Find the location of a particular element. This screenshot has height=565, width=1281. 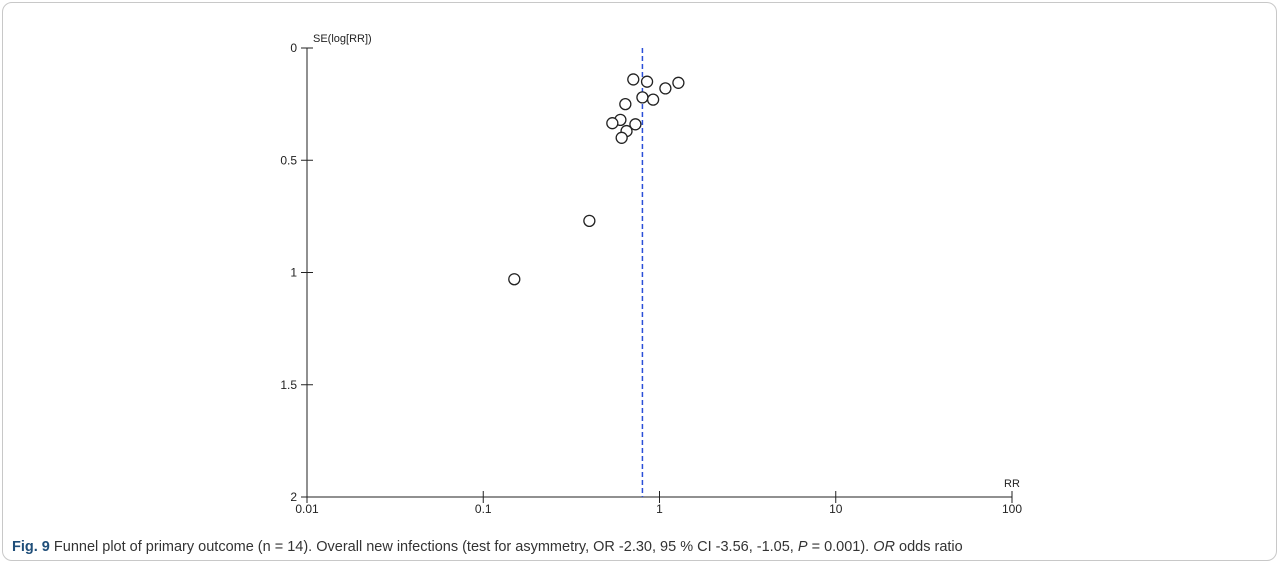

y-axis-title: SE(log[RR]) is located at coordinates (342, 39).